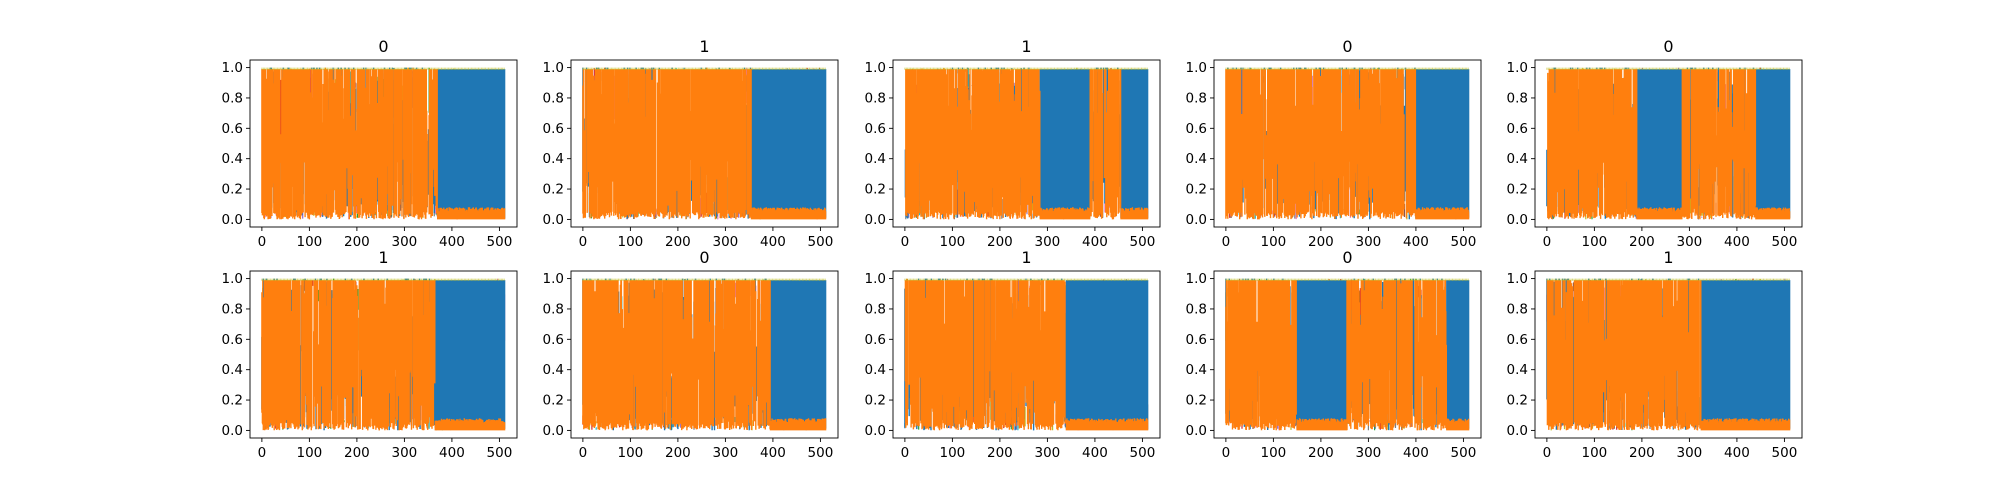 This screenshot has width=2000, height=500. I want to click on subplot-2: 0.0 0.2 0.4 0.6 0.8 1.0 0 100 200 300 400 500 1, so click(1013, 143).